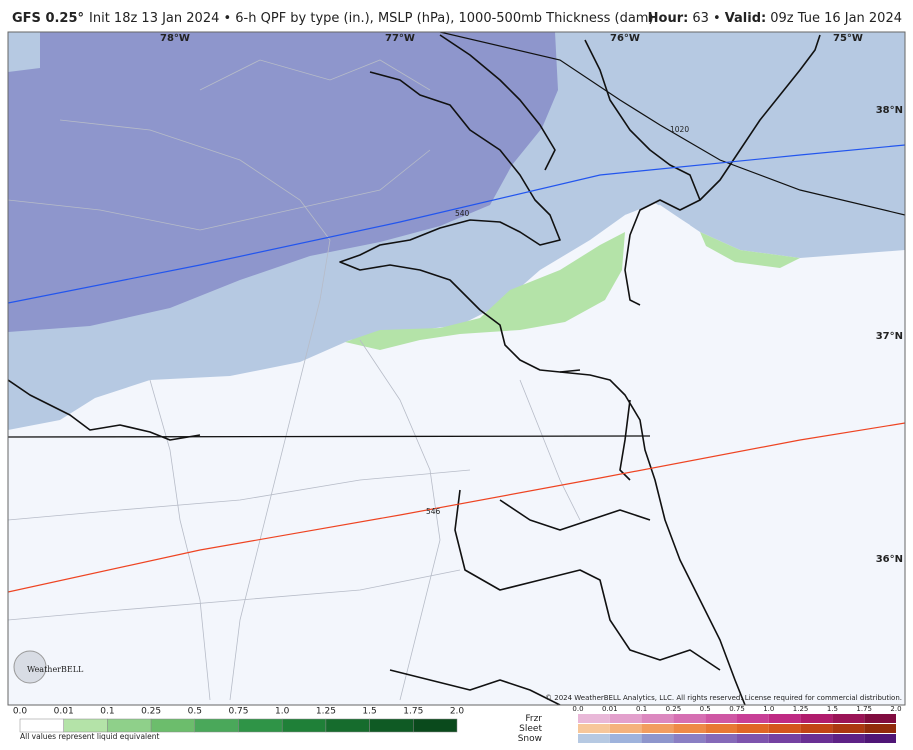 This screenshot has width=913, height=750. What do you see at coordinates (889, 336) in the screenshot?
I see `latitude-label: 37°N` at bounding box center [889, 336].